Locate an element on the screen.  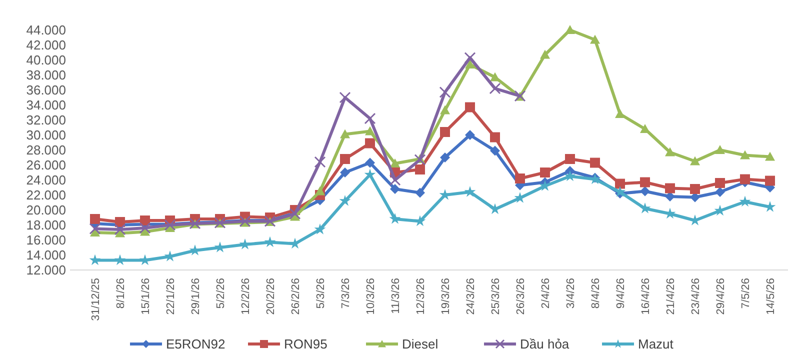
x-tick-label: 12/3/26 is located at coordinates (421, 296).